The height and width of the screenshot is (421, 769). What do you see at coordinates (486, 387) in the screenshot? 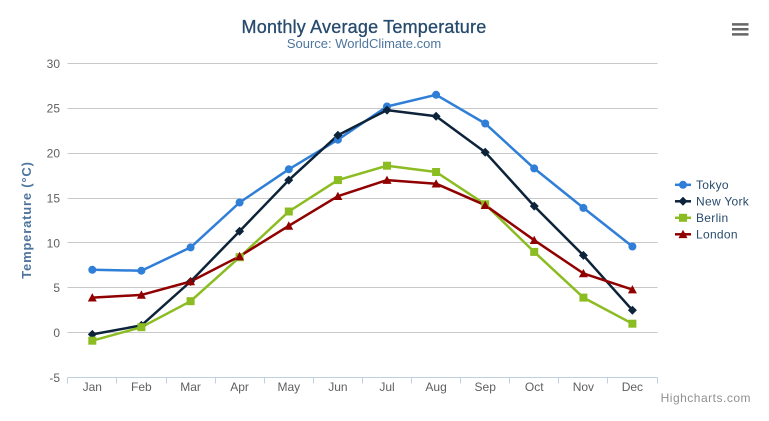
I see `svg-text: Sep` at bounding box center [486, 387].